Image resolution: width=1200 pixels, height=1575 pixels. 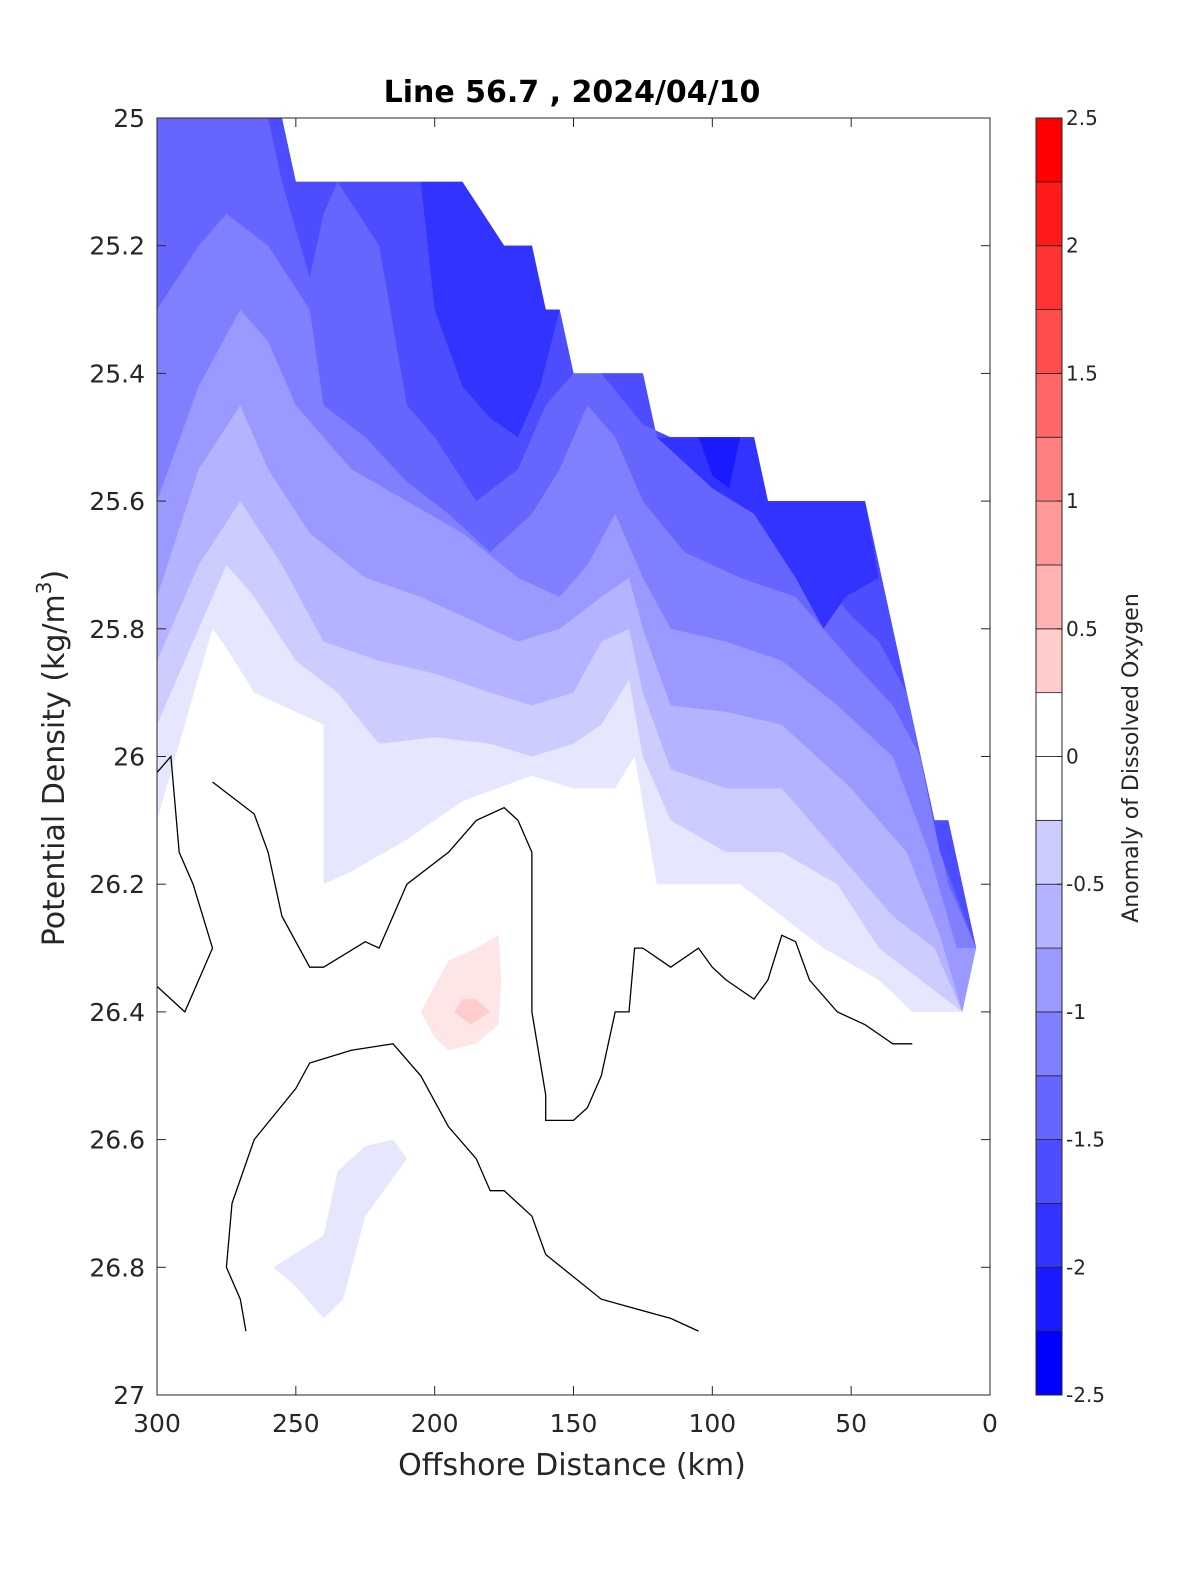 What do you see at coordinates (1072, 246) in the screenshot?
I see `colorbar-tick-label: 2` at bounding box center [1072, 246].